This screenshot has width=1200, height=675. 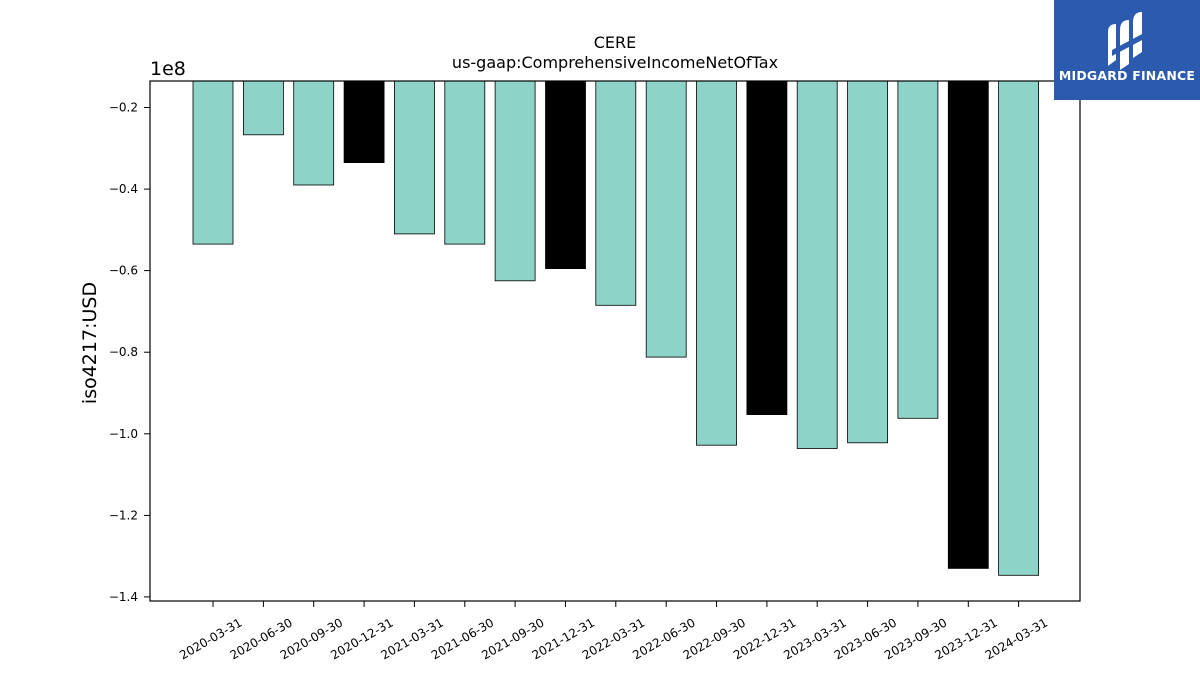 What do you see at coordinates (123, 597) in the screenshot?
I see `y-tick-label: −1.4` at bounding box center [123, 597].